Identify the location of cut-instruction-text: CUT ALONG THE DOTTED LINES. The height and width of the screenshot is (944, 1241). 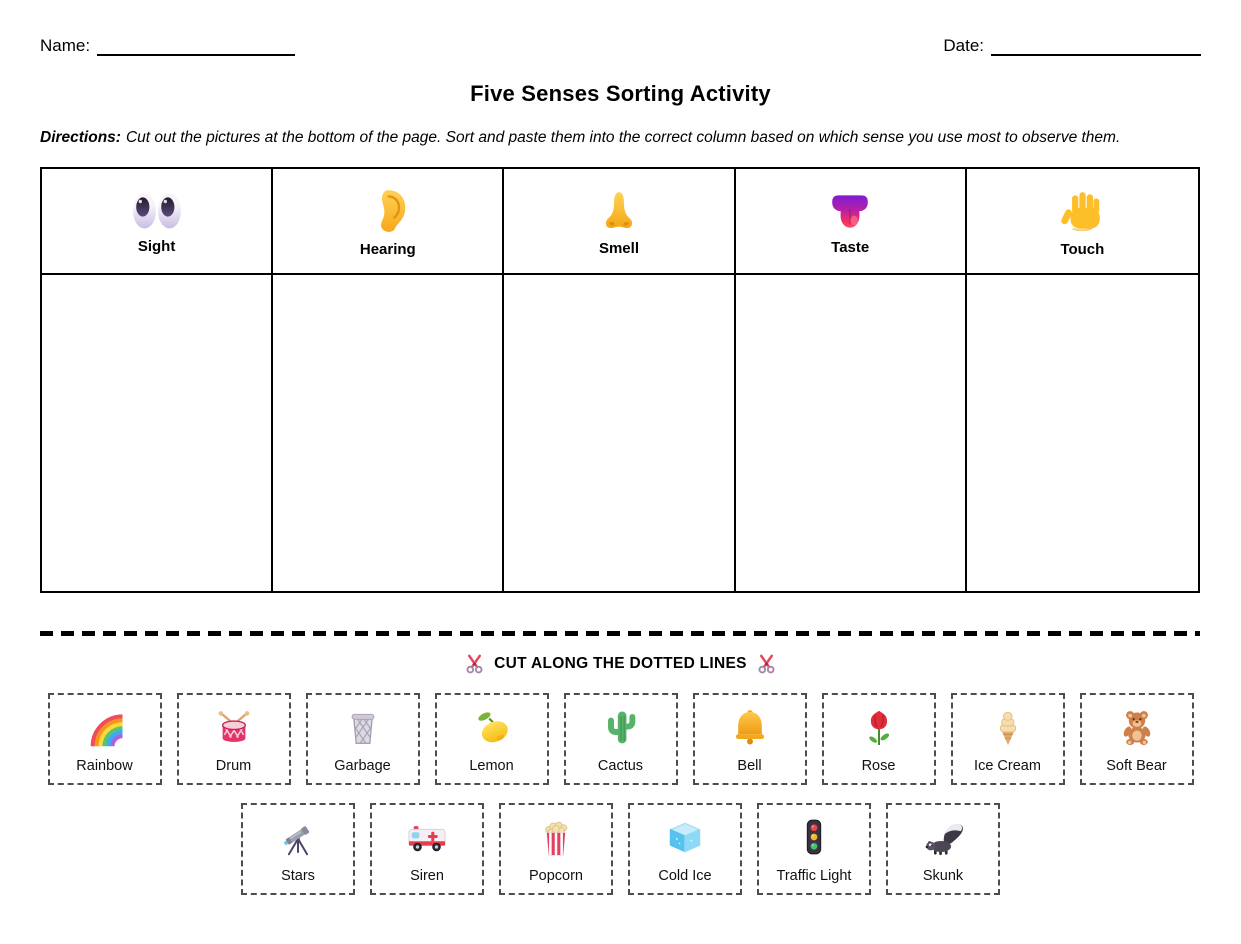
(620, 663).